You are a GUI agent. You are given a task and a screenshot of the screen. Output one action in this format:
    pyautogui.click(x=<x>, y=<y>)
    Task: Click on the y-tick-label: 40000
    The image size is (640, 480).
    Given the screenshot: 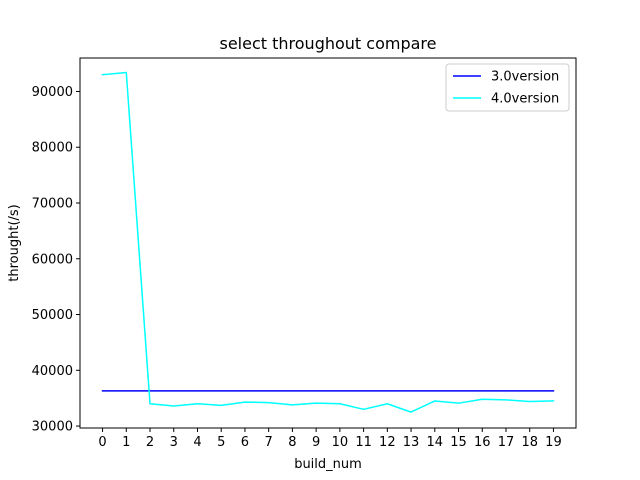 What is the action you would take?
    pyautogui.click(x=52, y=371)
    